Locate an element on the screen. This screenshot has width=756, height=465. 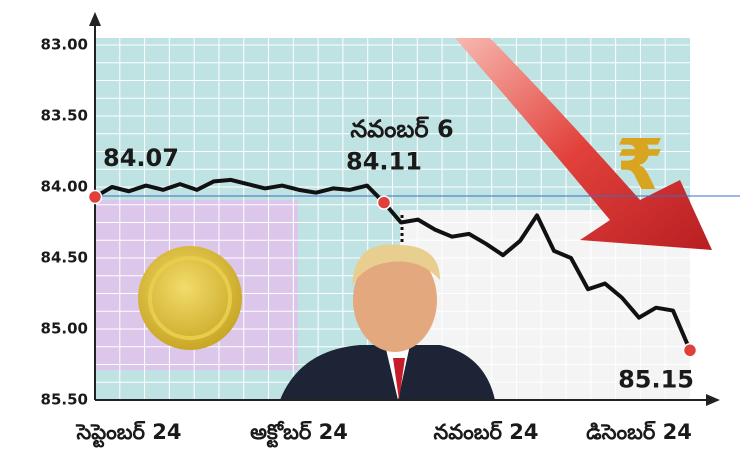
x-axis-arrow is located at coordinates (713, 400).